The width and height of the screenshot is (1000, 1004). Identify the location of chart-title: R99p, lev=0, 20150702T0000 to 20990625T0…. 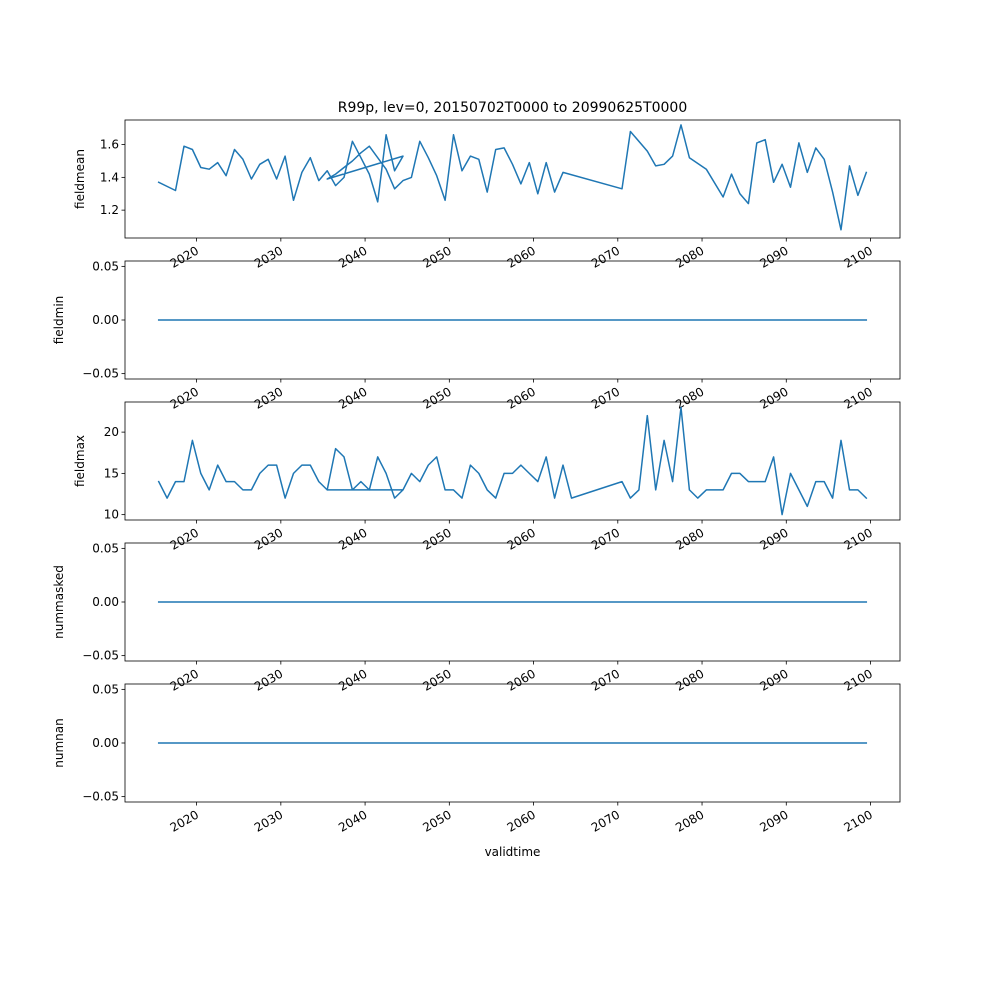
(513, 108).